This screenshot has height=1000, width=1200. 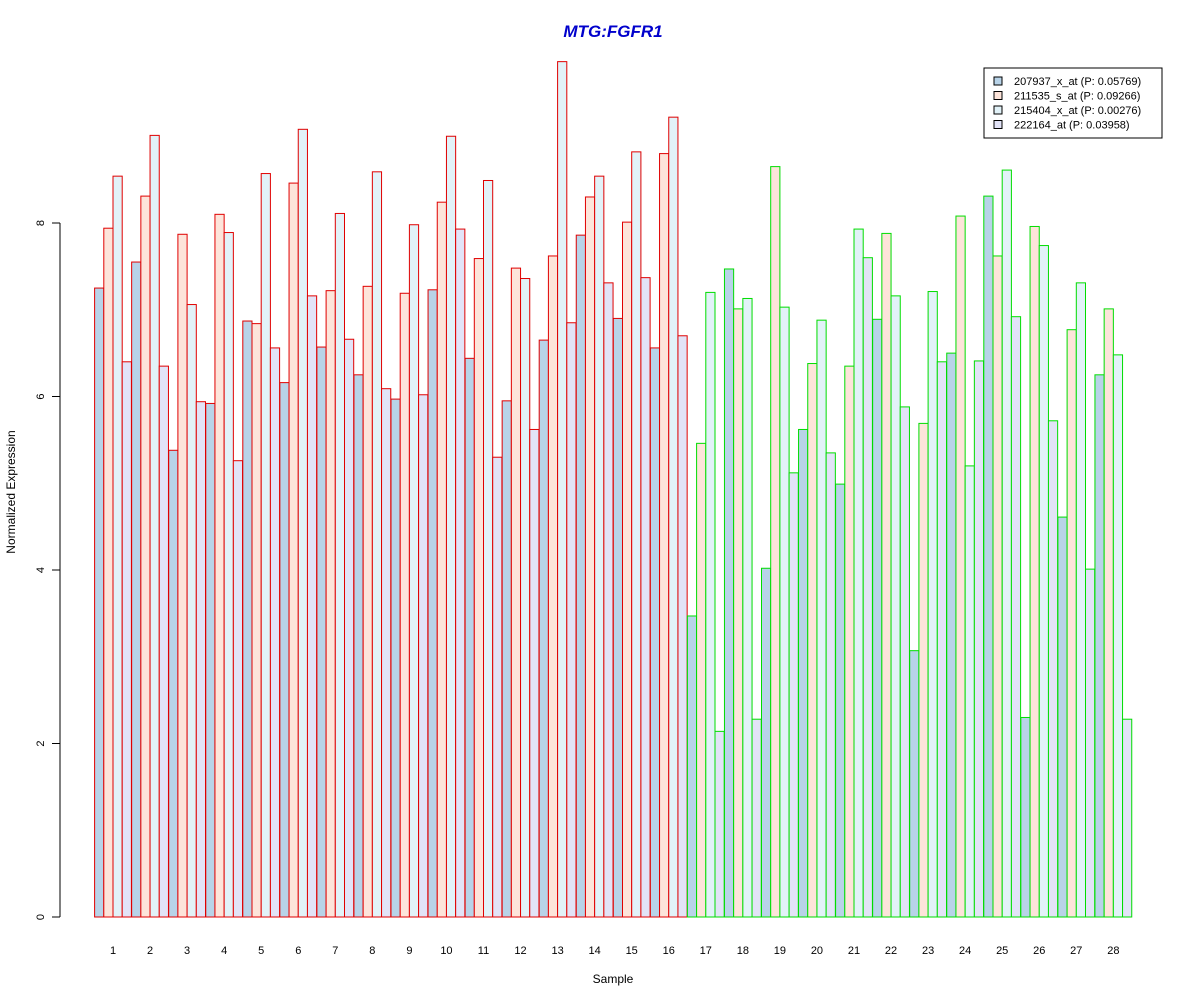 What do you see at coordinates (113, 951) in the screenshot?
I see `x-tick-label: 1` at bounding box center [113, 951].